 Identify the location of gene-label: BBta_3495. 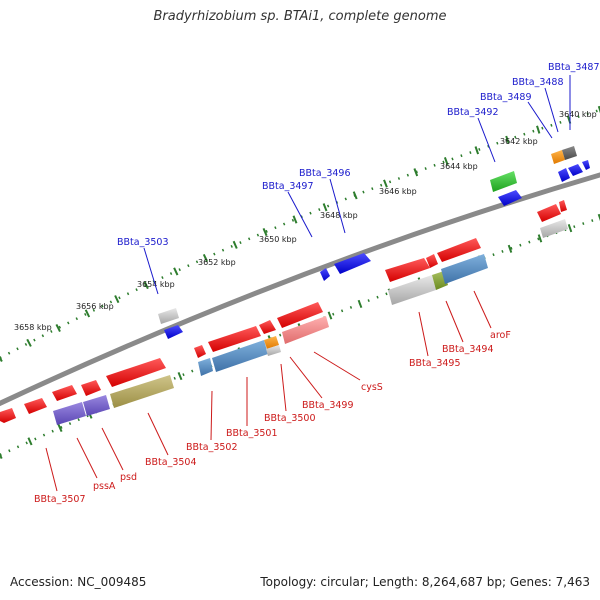
(435, 363).